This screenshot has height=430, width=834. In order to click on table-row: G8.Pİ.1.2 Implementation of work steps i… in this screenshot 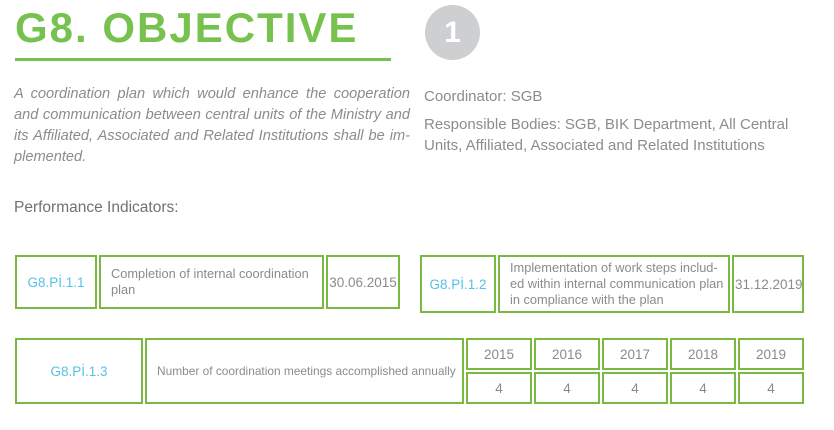, I will do `click(612, 284)`.